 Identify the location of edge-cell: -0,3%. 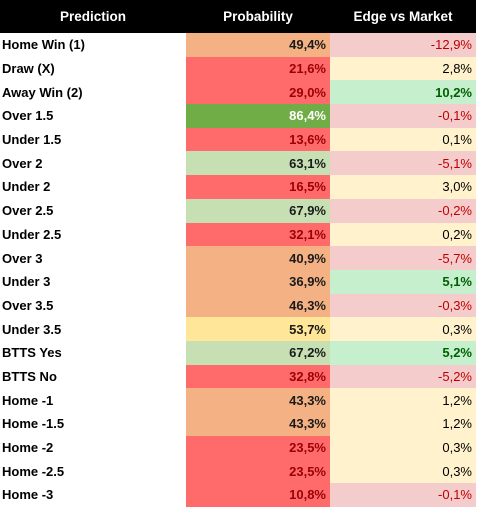
(403, 305).